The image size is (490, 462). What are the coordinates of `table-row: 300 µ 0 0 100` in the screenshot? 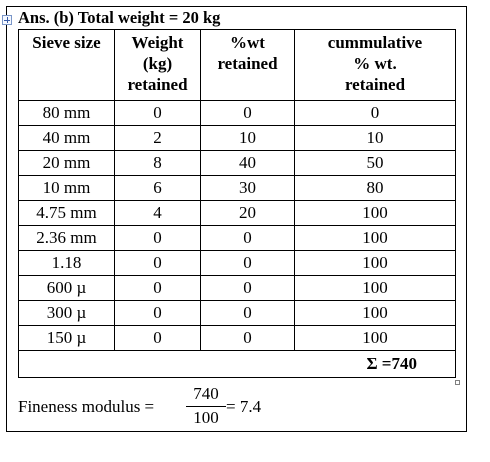 It's located at (237, 313).